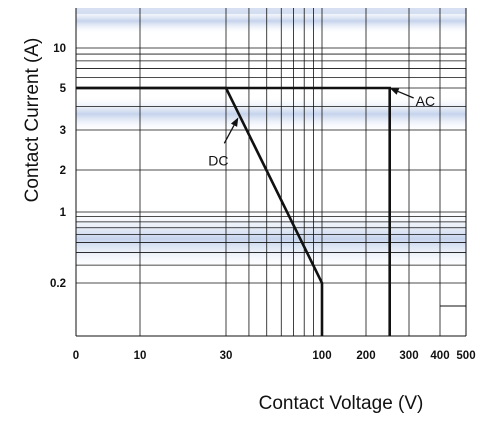 The image size is (487, 424). Describe the element at coordinates (63, 131) in the screenshot. I see `y-tick-label: 3` at that location.